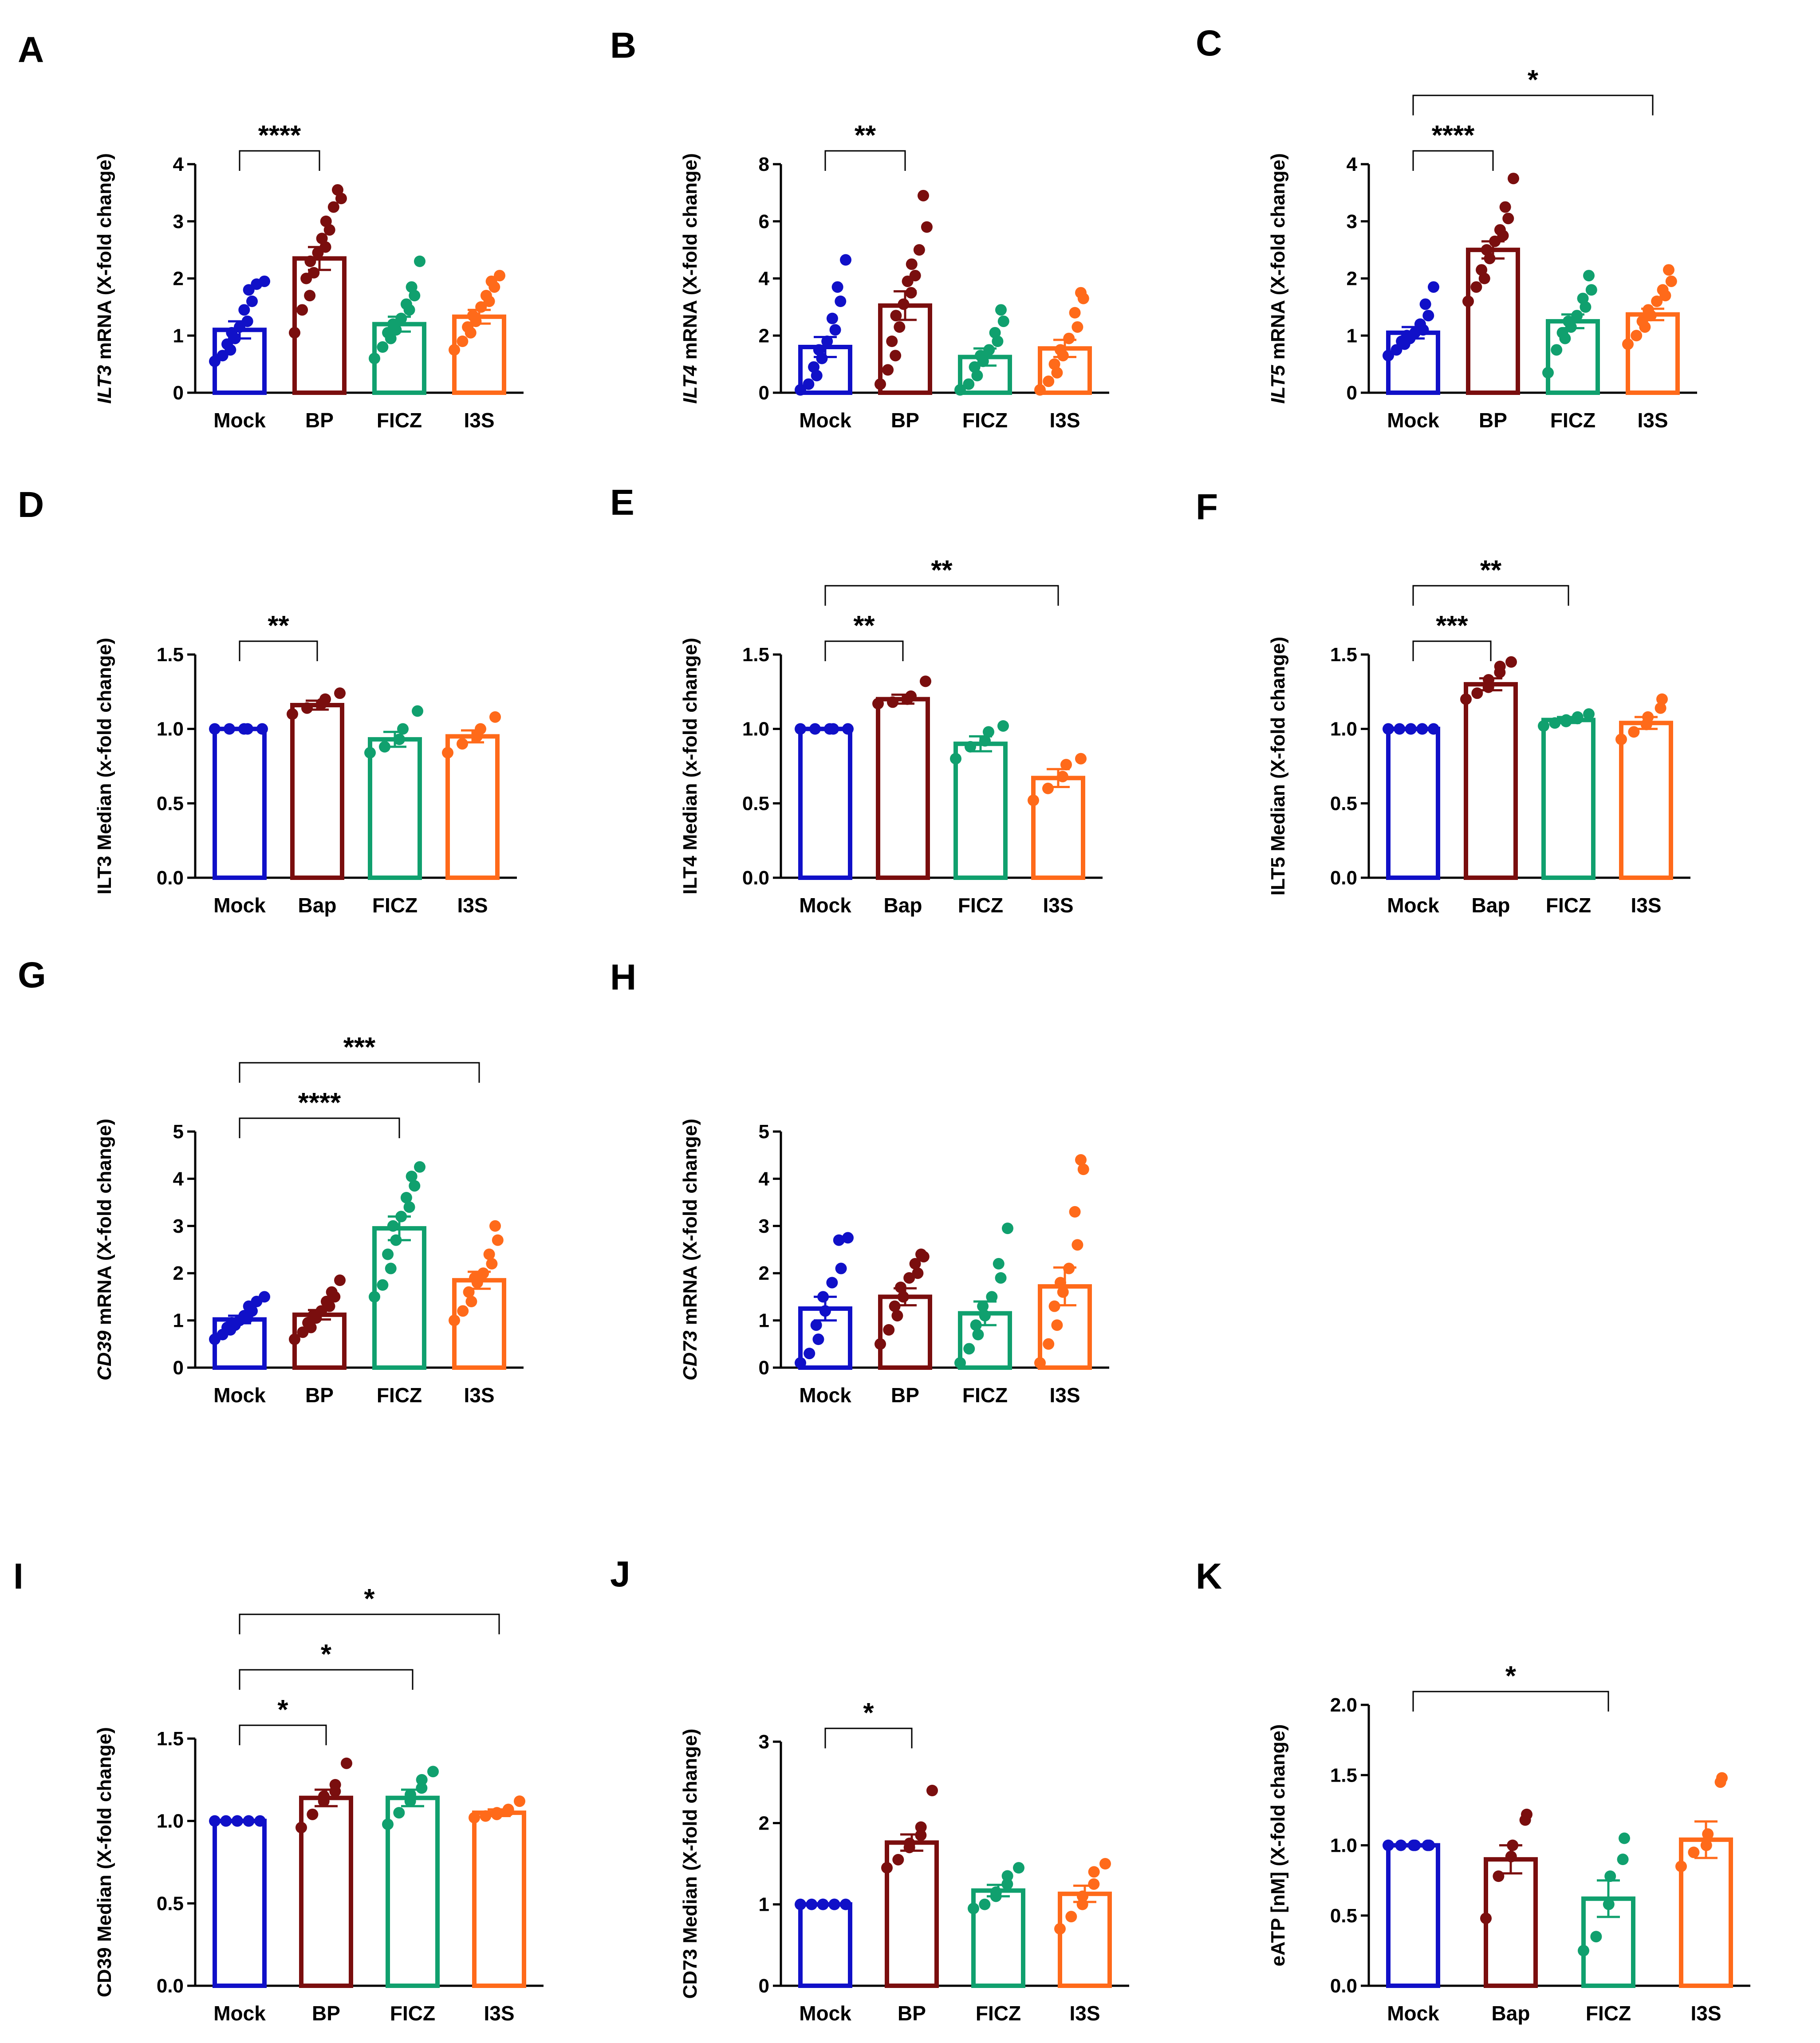 This screenshot has height=2043, width=1820. I want to click on y-axis-label: CD39 mRNA (X-fold change), so click(104, 1249).